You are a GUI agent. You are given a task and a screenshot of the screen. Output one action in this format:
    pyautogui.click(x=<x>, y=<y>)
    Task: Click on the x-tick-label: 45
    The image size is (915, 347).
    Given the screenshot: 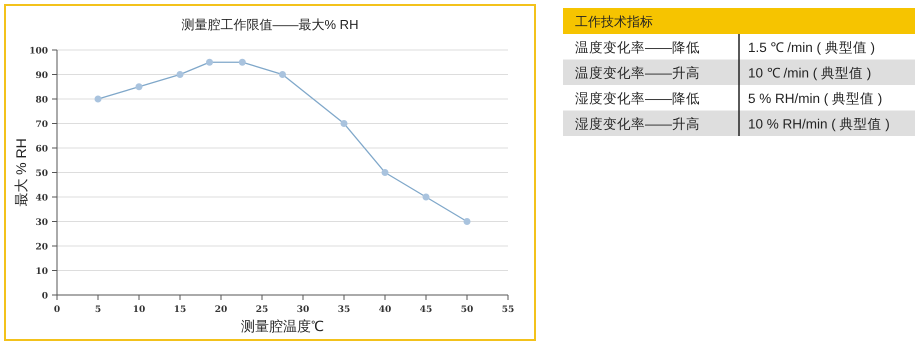 What is the action you would take?
    pyautogui.click(x=426, y=310)
    